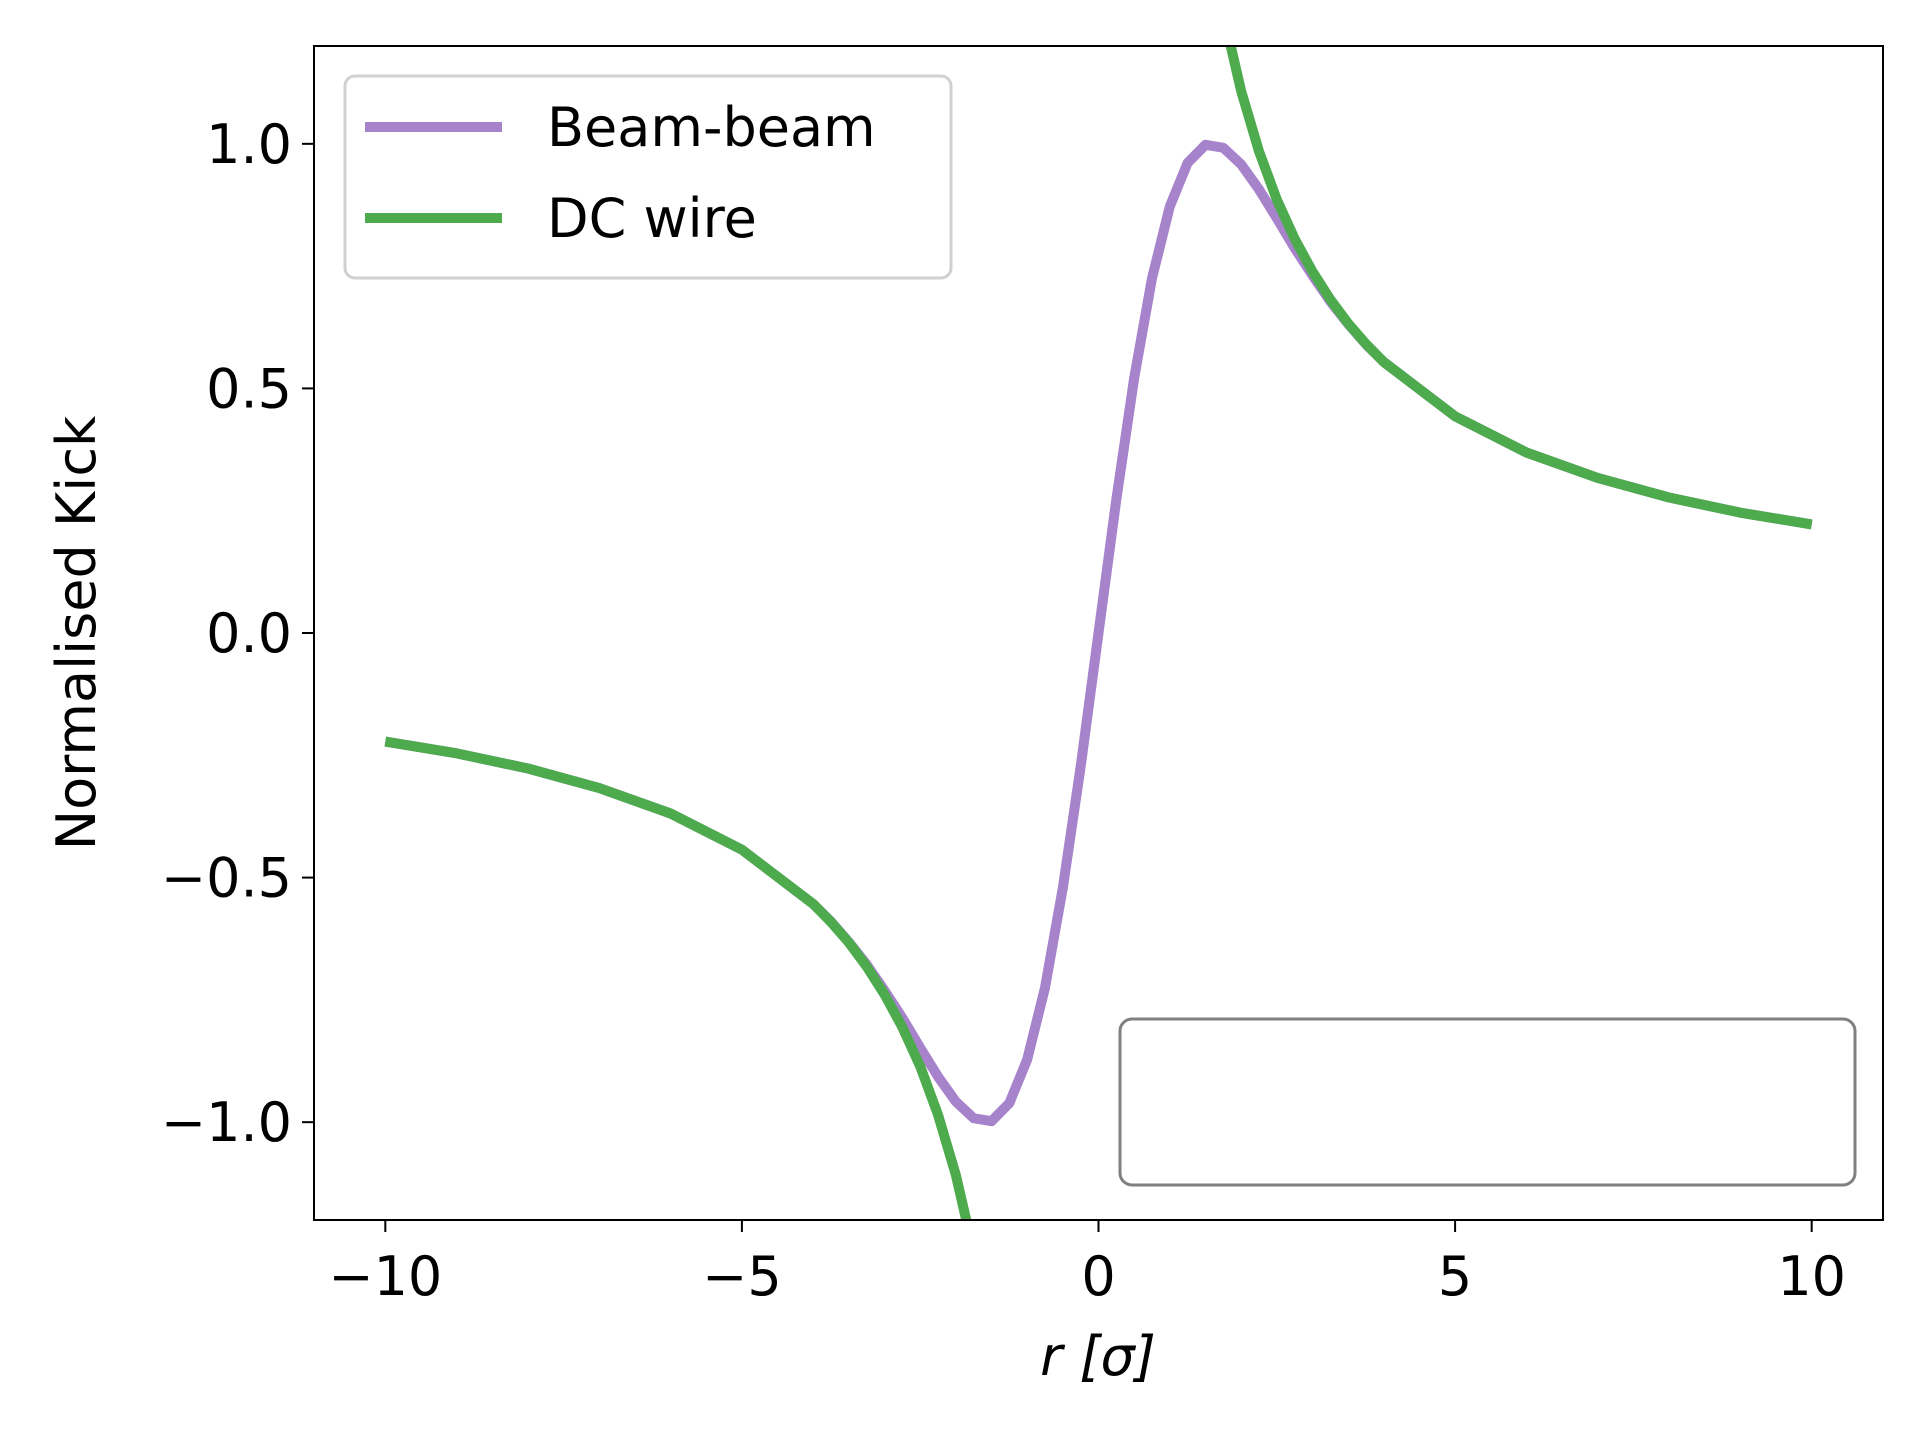  What do you see at coordinates (1487, 1102) in the screenshot?
I see `empty-box` at bounding box center [1487, 1102].